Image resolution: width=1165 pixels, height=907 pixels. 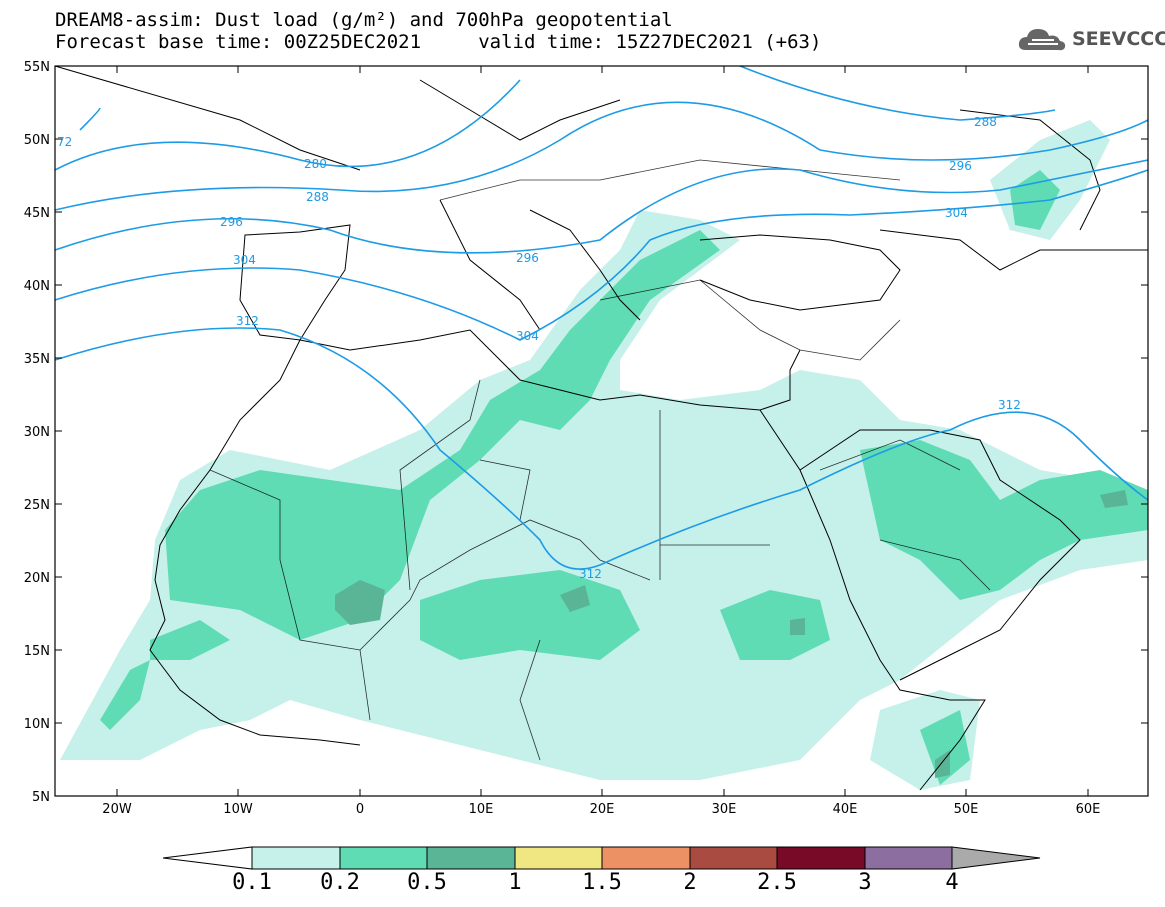 I want to click on colorbar-label: 3, so click(x=865, y=882).